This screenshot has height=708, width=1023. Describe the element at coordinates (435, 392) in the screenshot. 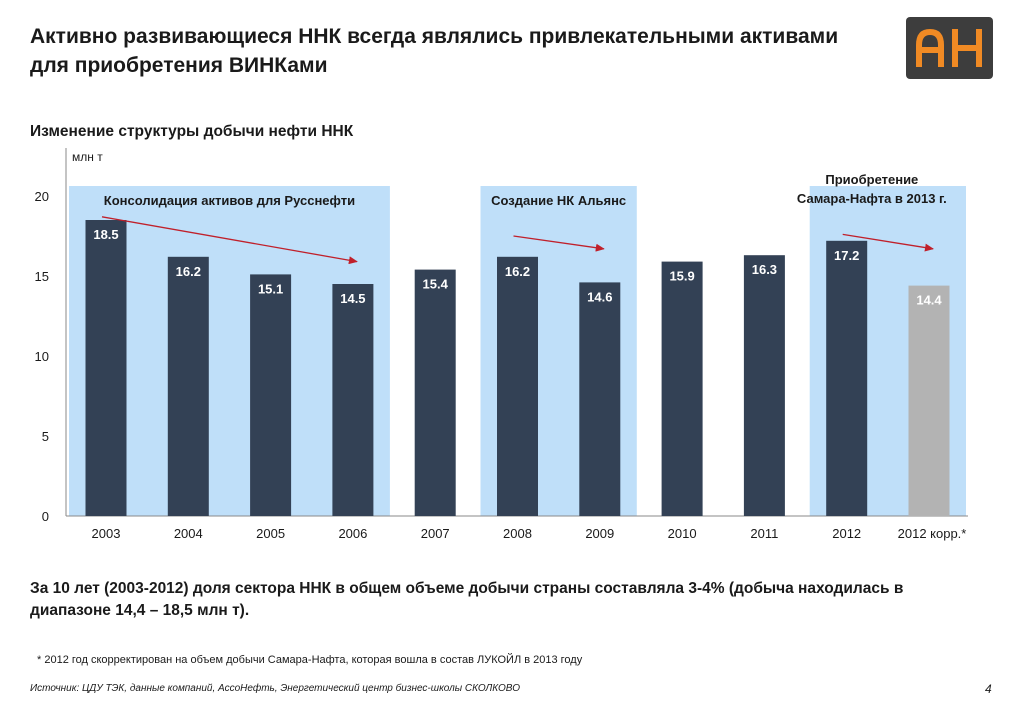

I see `bar-2007` at that location.